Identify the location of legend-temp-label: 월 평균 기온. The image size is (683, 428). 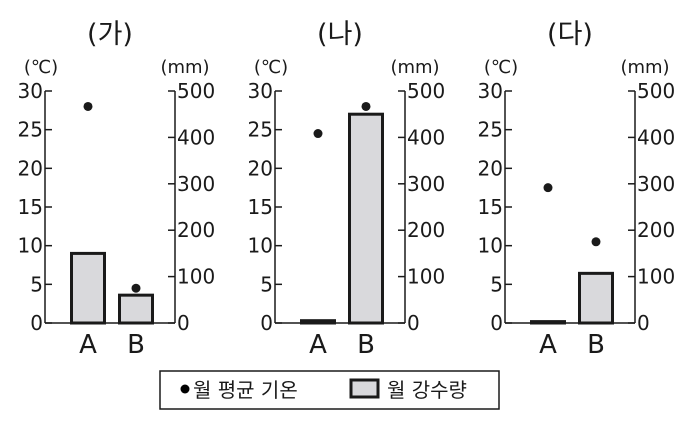
(245, 390).